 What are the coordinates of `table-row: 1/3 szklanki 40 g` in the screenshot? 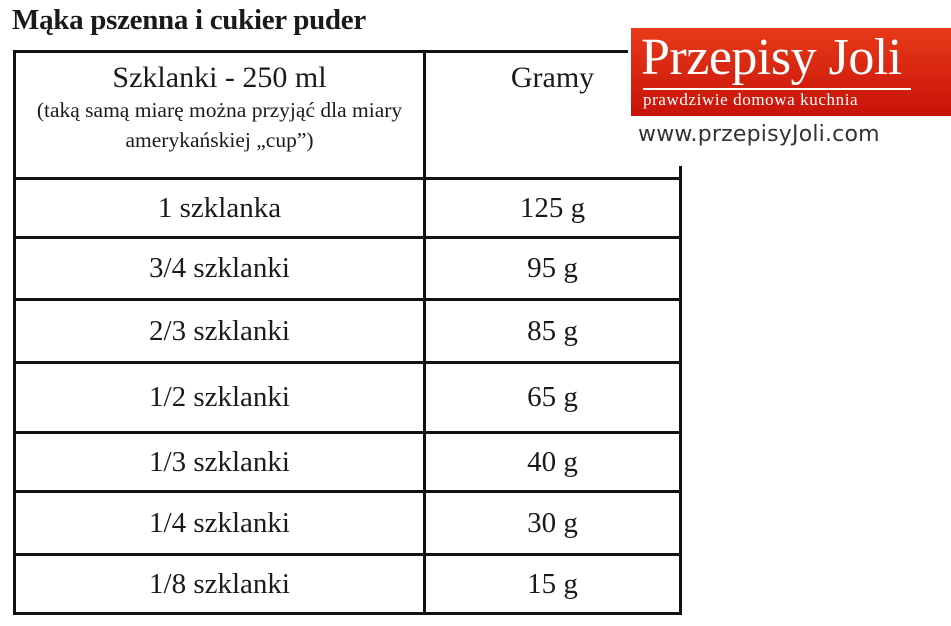 It's located at (347, 462).